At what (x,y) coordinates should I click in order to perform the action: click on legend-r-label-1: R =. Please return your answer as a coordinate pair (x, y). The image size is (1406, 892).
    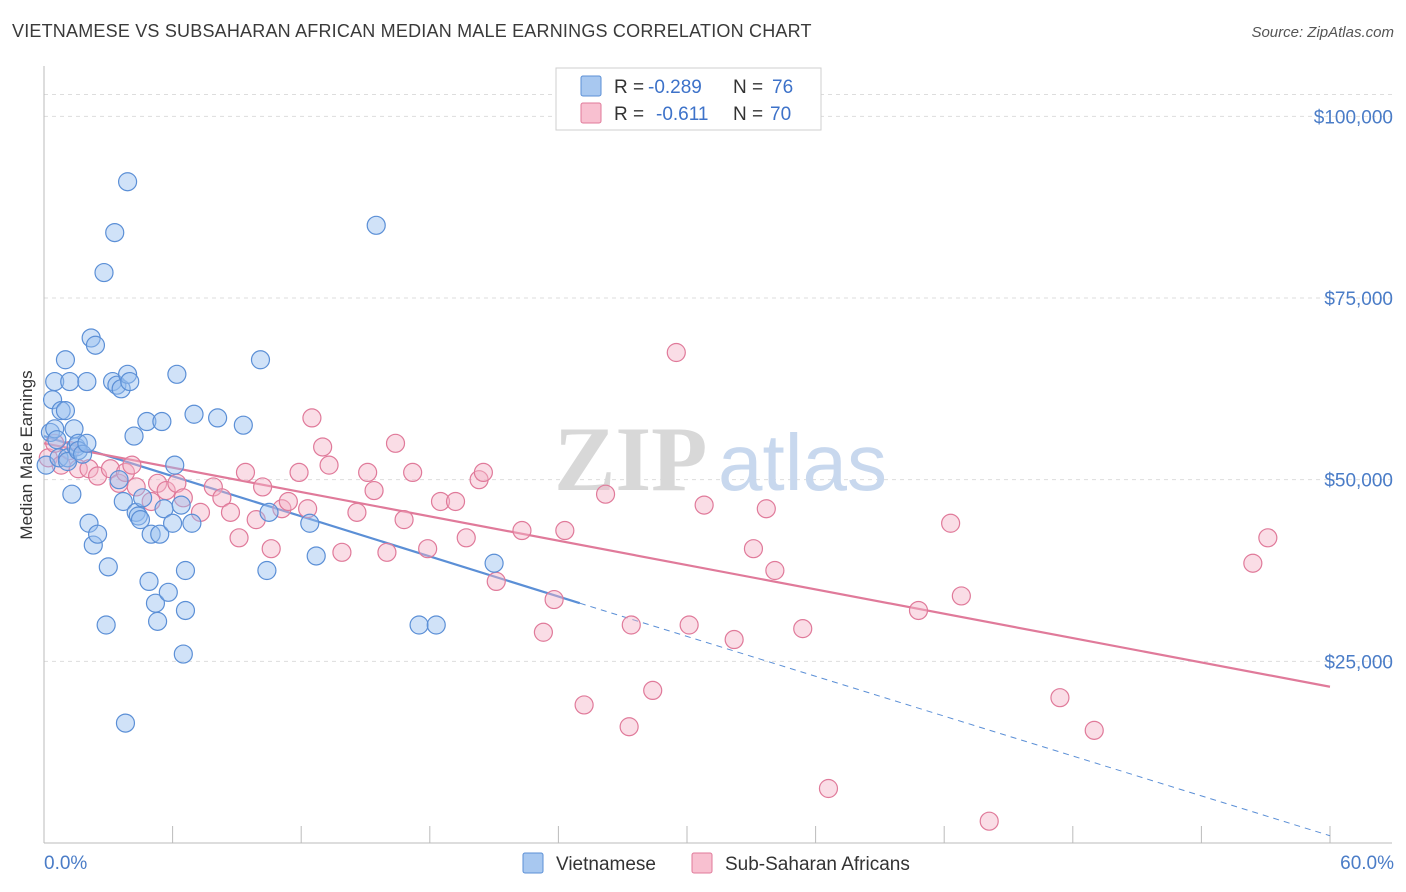
    Looking at the image, I should click on (629, 87).